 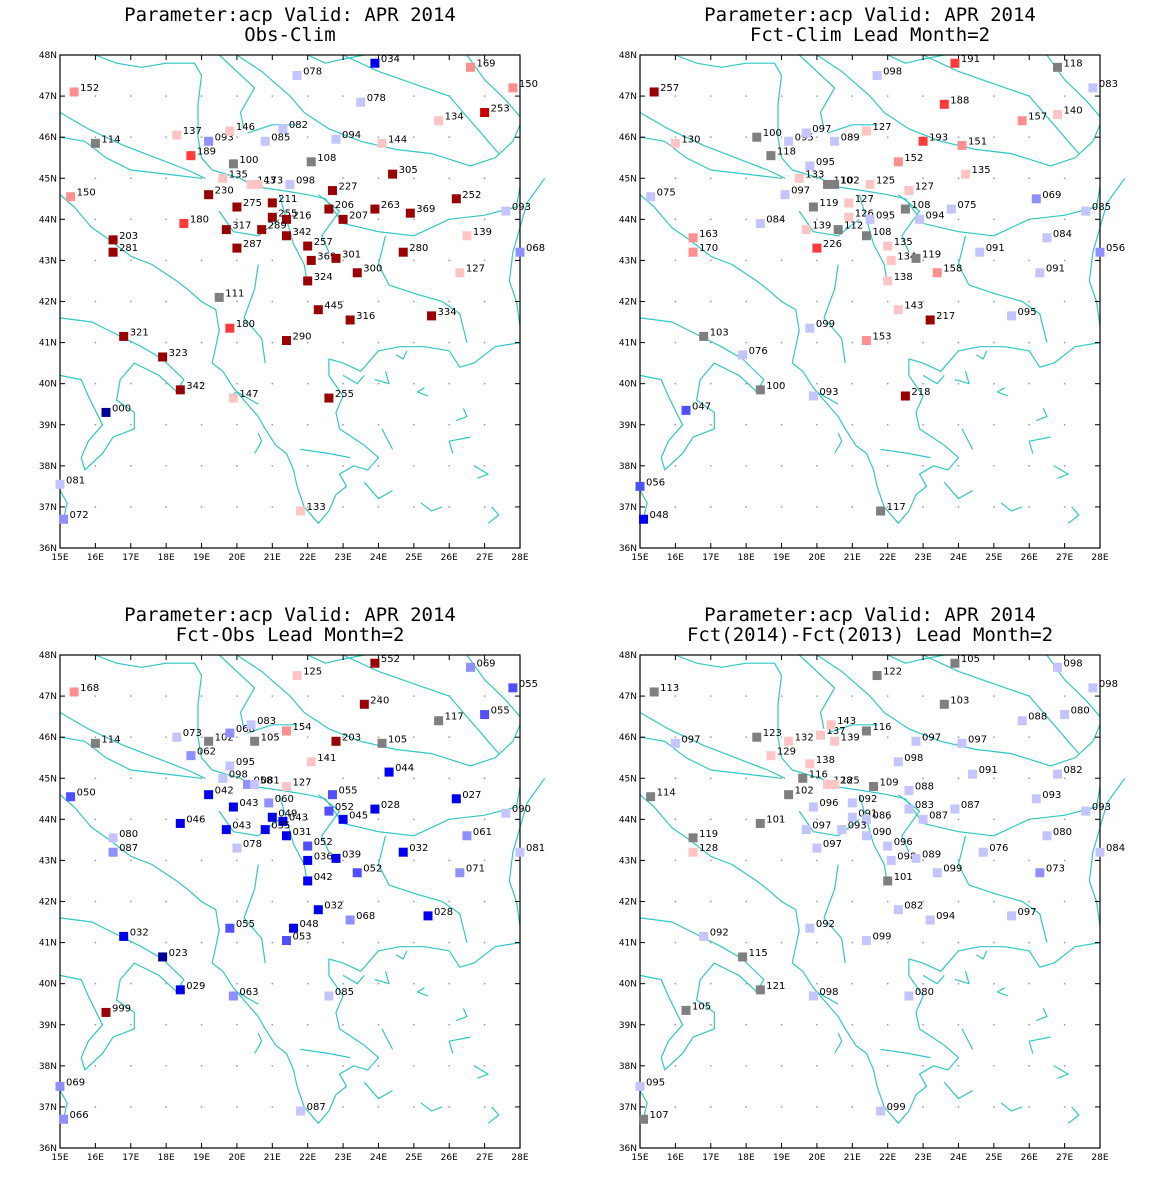 What do you see at coordinates (201, 558) in the screenshot?
I see `x-tick-label: 19E` at bounding box center [201, 558].